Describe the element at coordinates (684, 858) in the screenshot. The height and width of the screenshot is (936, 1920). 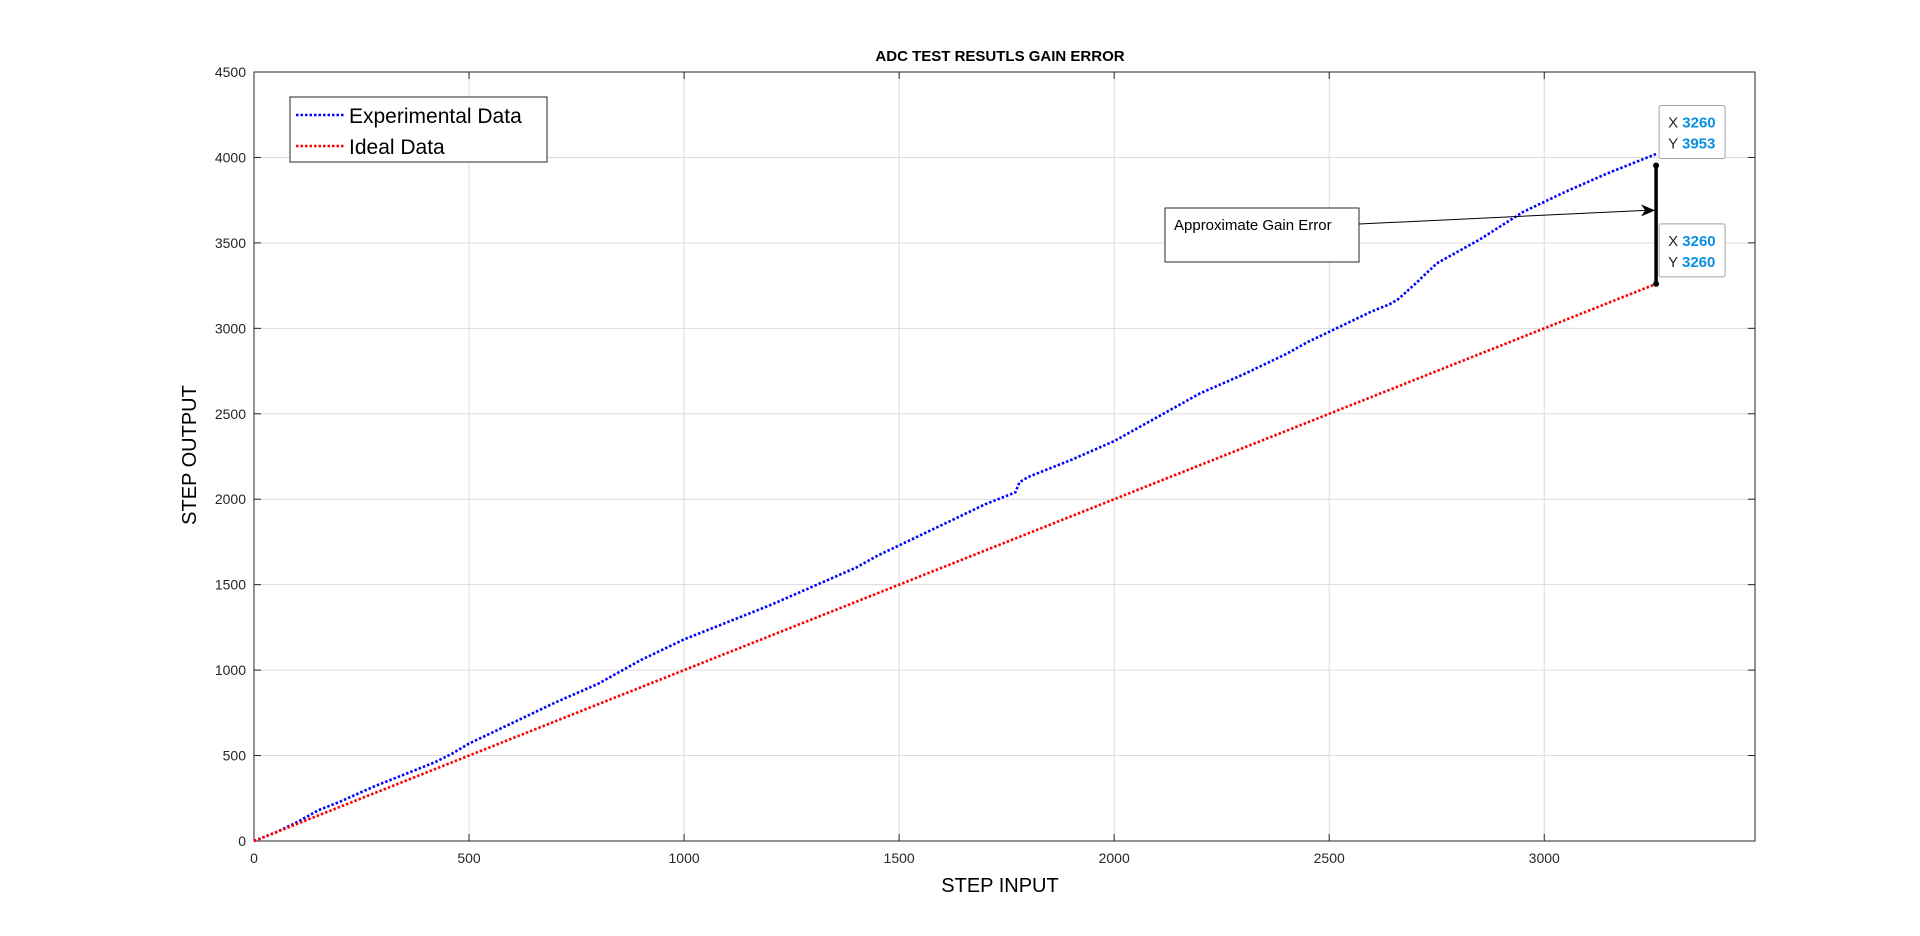
I see `x-tick-label: 1000` at that location.